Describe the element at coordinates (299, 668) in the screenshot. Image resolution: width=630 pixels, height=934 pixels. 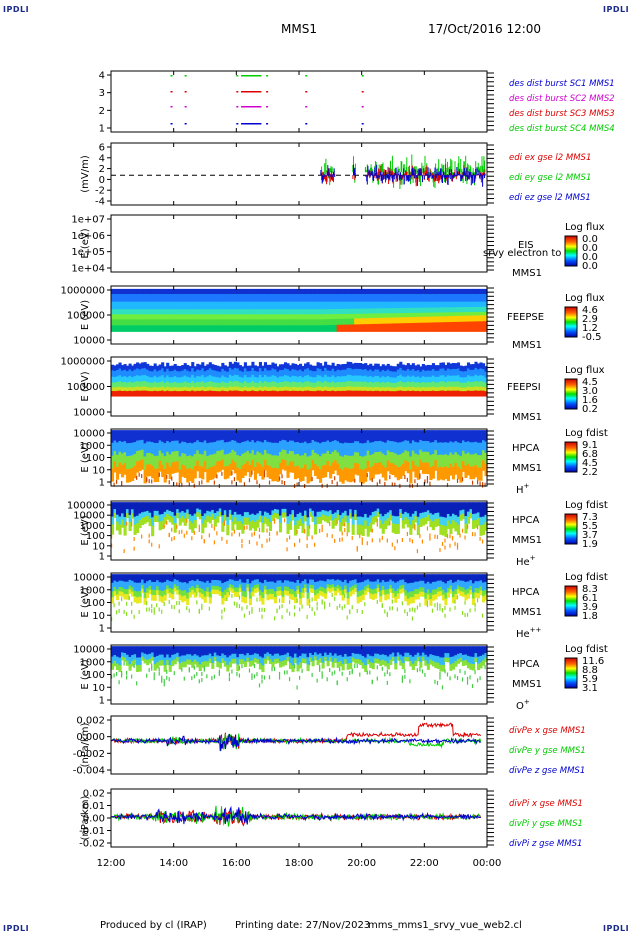
I see `spectrogram` at that location.